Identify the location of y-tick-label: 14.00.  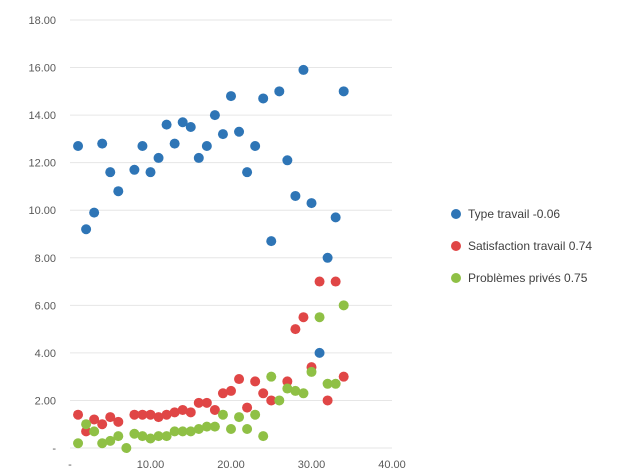
(42, 116).